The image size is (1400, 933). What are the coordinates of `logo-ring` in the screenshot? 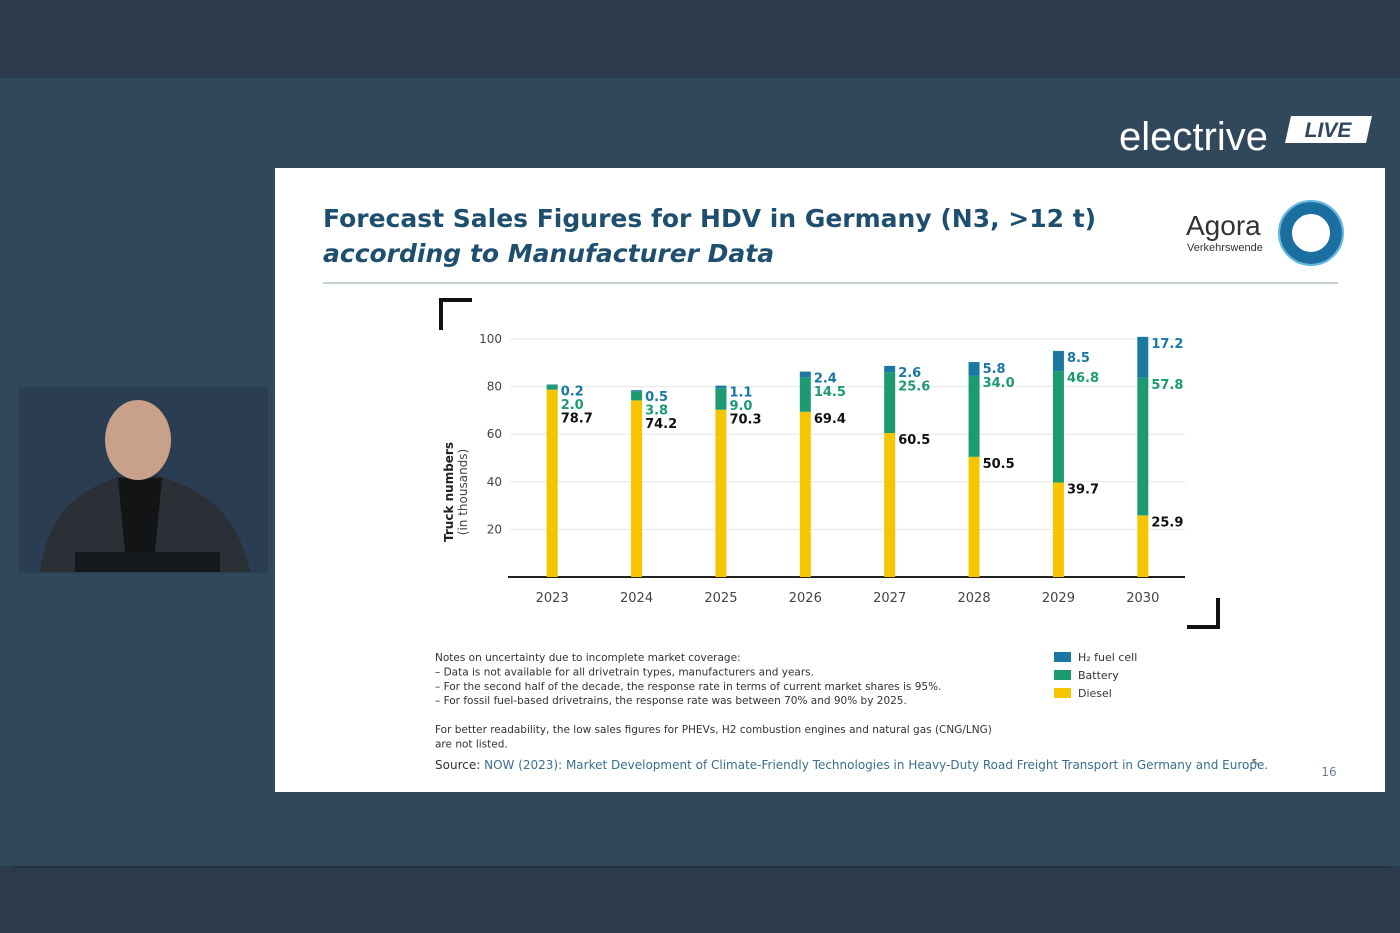 It's located at (1311, 233).